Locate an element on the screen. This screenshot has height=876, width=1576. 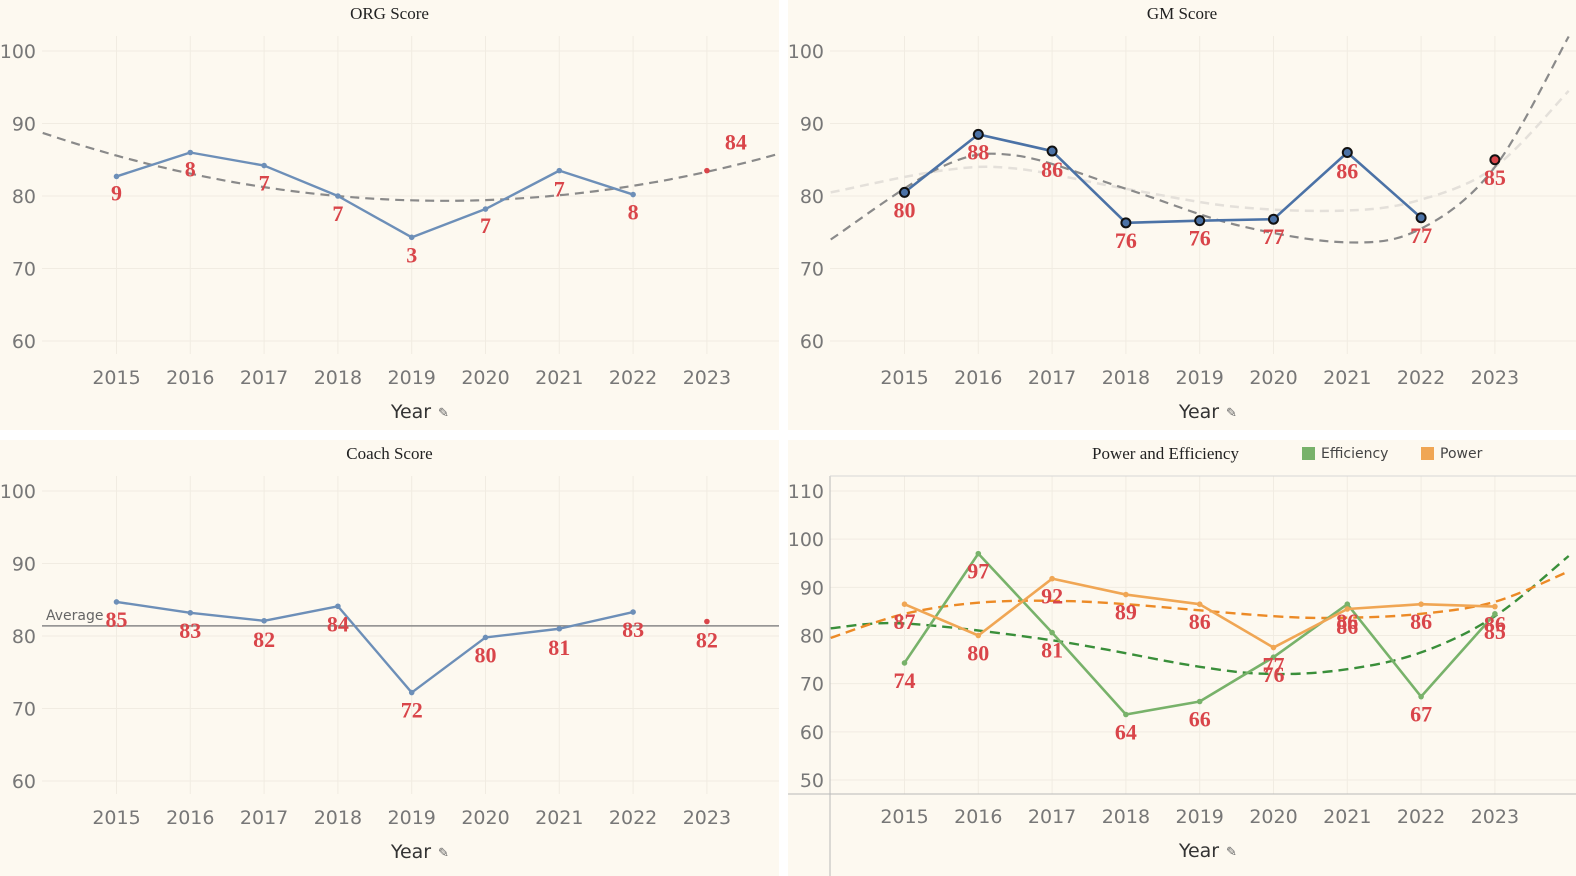
coach-score-title: Coach Score is located at coordinates (389, 453).